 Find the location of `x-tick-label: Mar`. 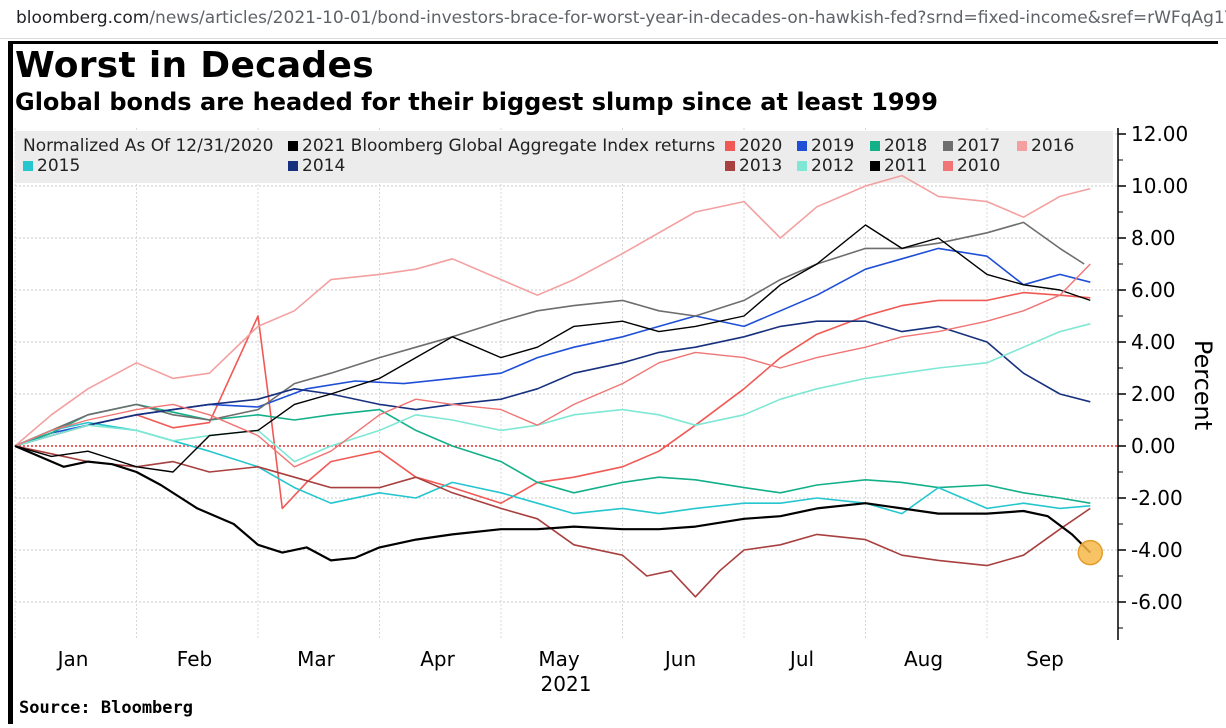

x-tick-label: Mar is located at coordinates (316, 659).